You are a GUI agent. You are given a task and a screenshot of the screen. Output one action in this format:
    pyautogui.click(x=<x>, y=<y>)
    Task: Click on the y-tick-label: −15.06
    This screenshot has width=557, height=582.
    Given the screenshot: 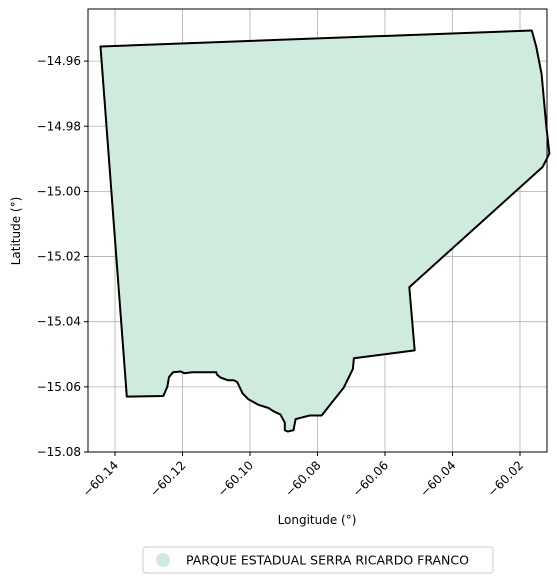 What is the action you would take?
    pyautogui.click(x=59, y=387)
    